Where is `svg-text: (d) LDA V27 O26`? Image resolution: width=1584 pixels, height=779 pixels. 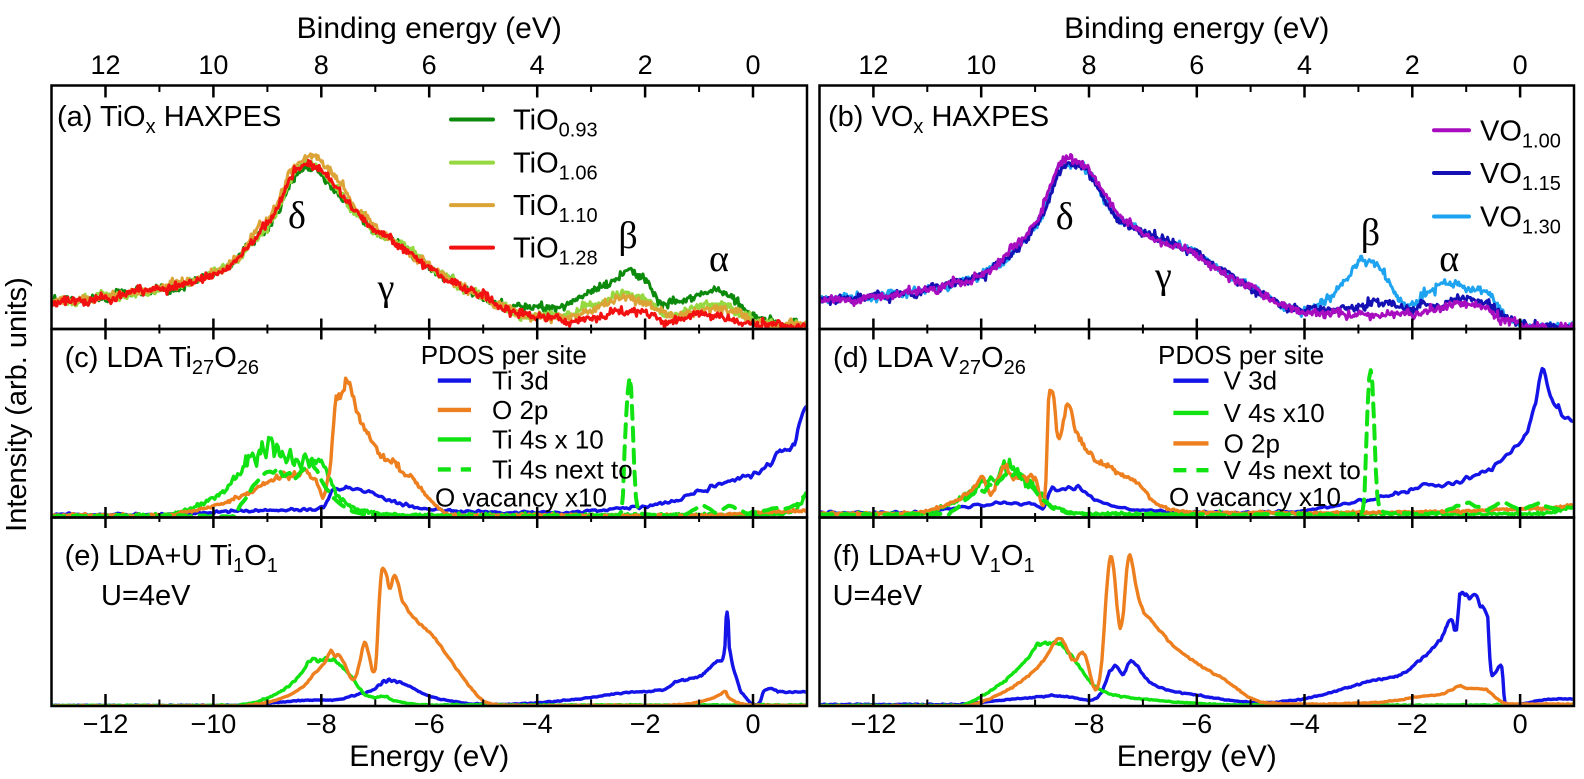
svg-text: (d) LDA V27 O26 is located at coordinates (929, 360).